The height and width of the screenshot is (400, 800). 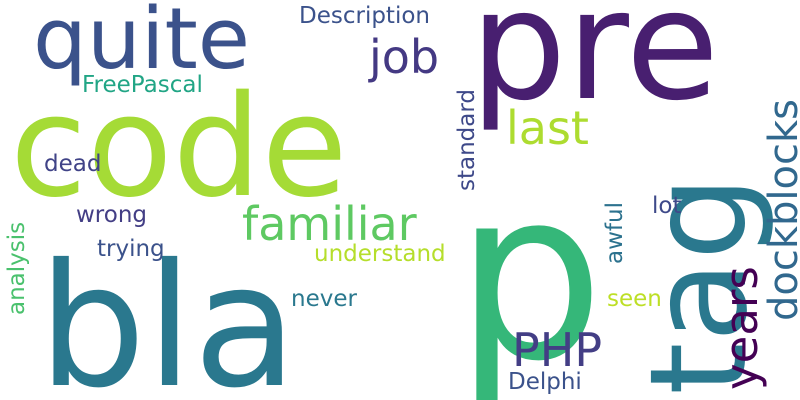 What do you see at coordinates (17, 268) in the screenshot?
I see `word-analysis: analysis` at bounding box center [17, 268].